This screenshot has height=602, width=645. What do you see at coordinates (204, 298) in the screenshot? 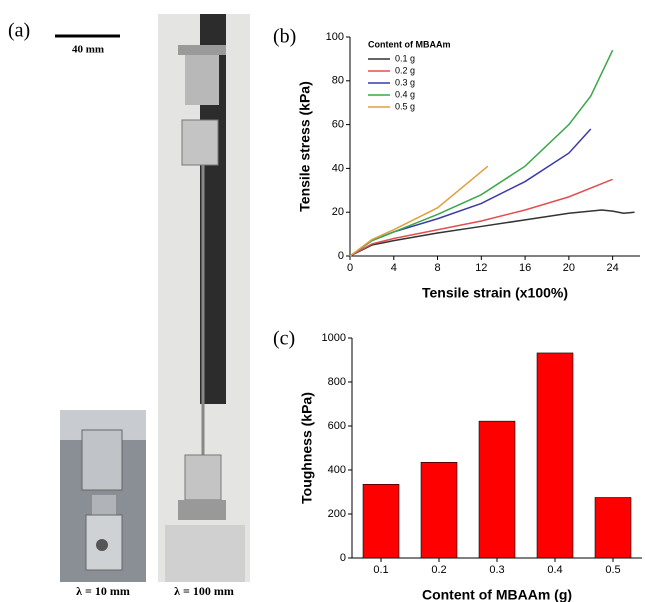
I see `photo-tall` at bounding box center [204, 298].